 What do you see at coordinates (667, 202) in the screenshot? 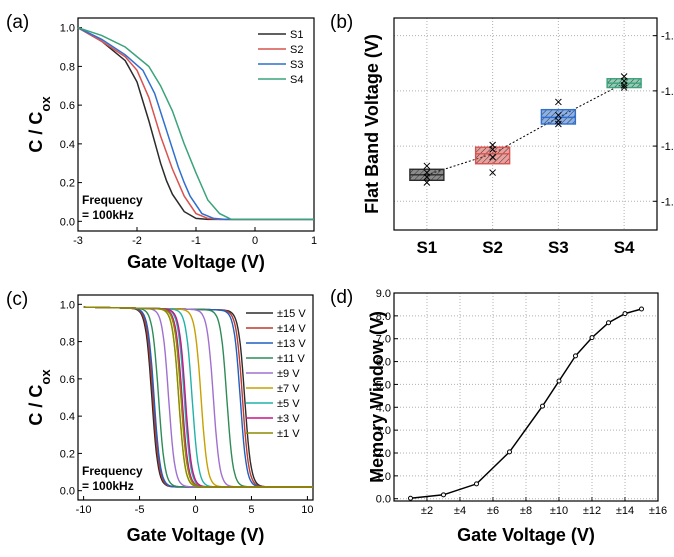
I see `b-ytick-label: -1.75` at bounding box center [667, 202].